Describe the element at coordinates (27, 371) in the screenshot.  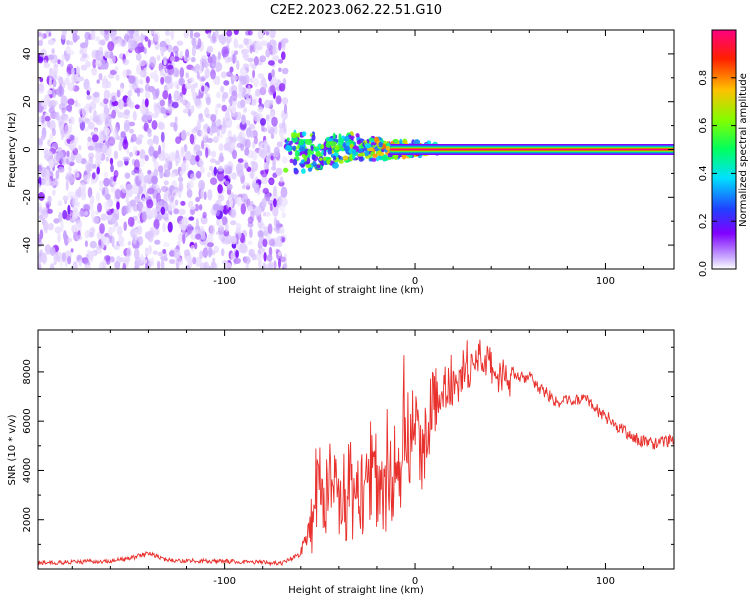
I see `snr-ytick-label: 8000` at that location.